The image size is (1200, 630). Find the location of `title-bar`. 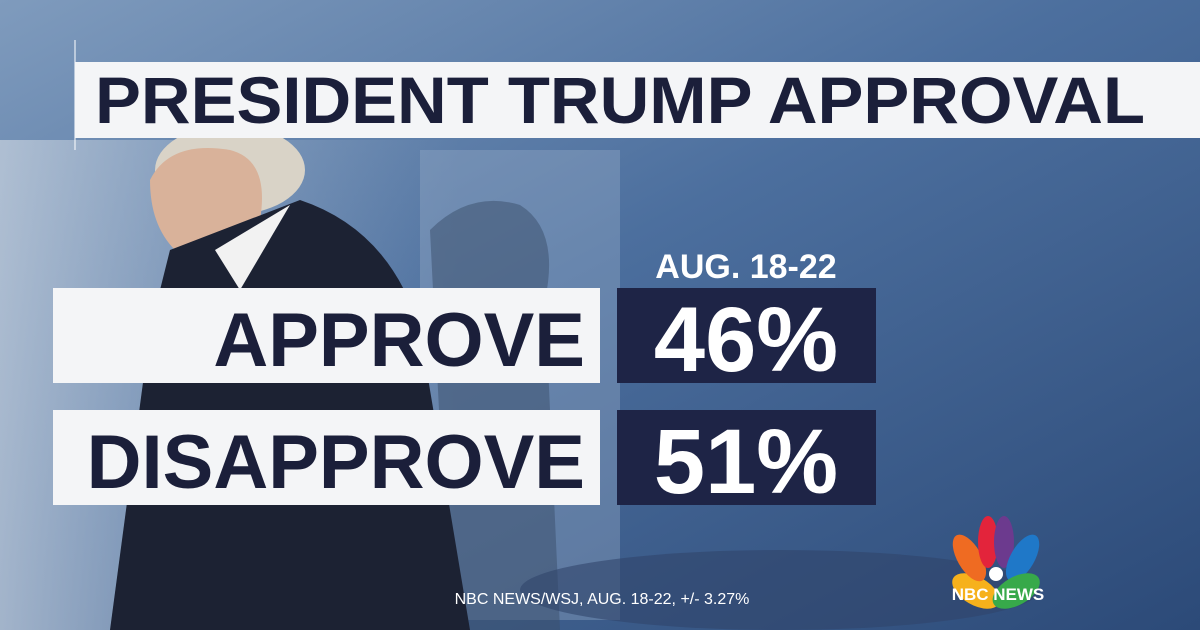

title-bar is located at coordinates (637, 100).